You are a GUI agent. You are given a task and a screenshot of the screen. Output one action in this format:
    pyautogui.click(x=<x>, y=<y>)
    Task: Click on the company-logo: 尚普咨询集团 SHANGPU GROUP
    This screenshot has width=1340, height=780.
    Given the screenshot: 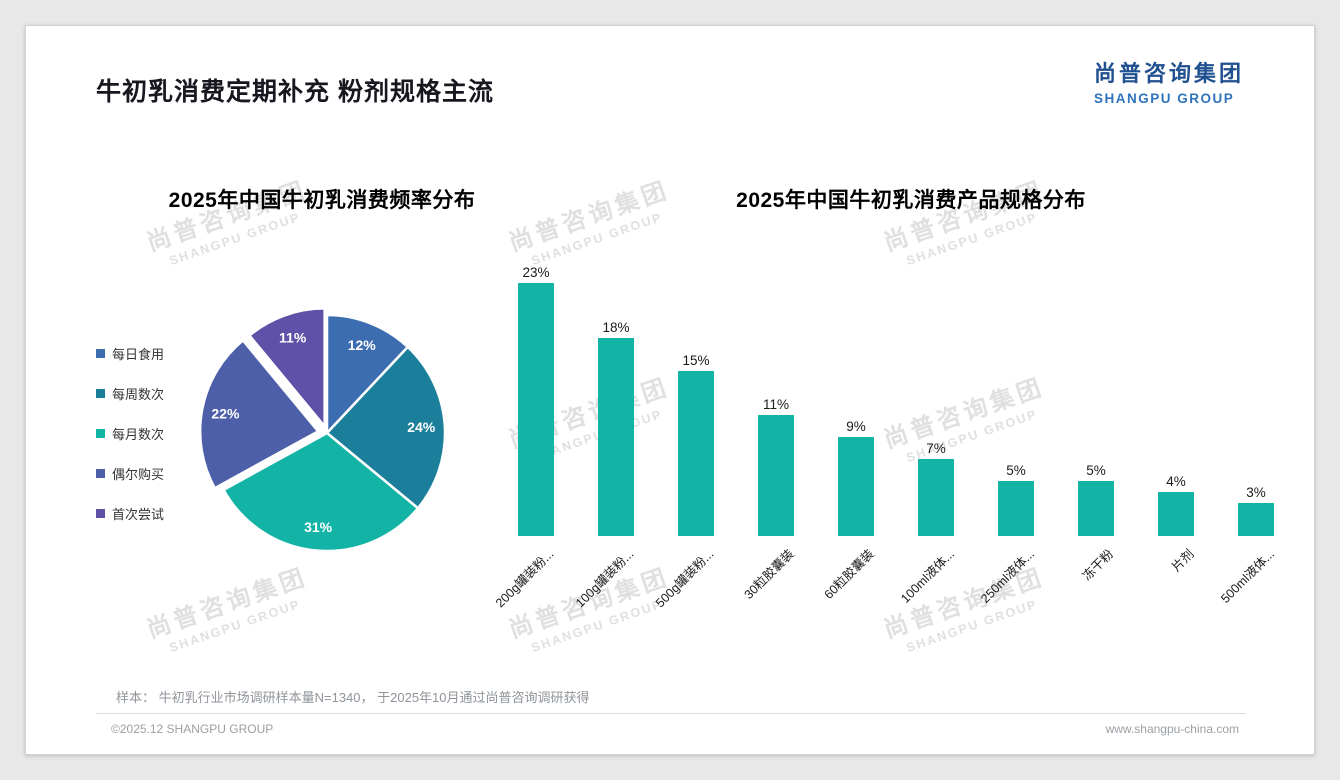 What is the action you would take?
    pyautogui.click(x=1169, y=81)
    